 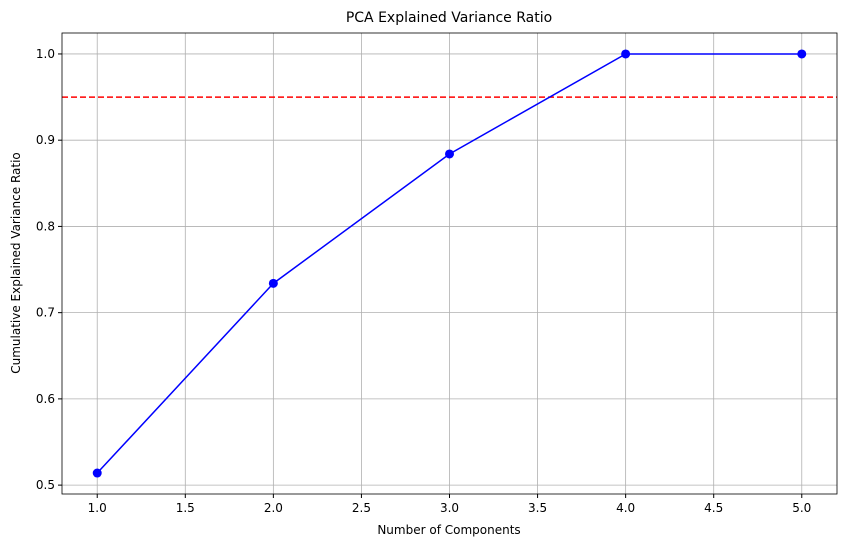 I want to click on x-tick-label: 4.0, so click(x=625, y=508).